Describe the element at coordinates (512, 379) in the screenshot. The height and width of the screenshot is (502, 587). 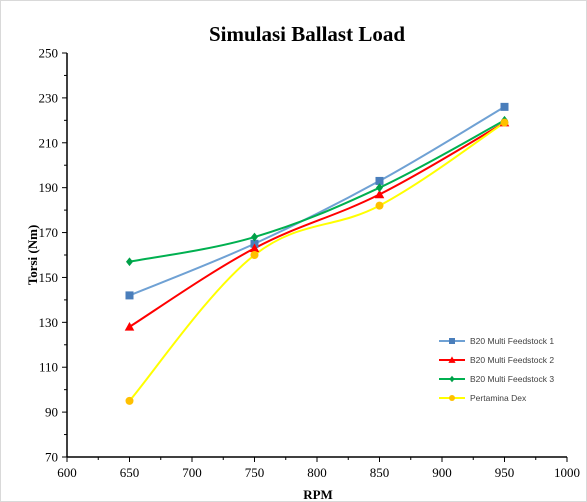
I see `legend-label-3: B20 Multi Feedstock 3` at that location.